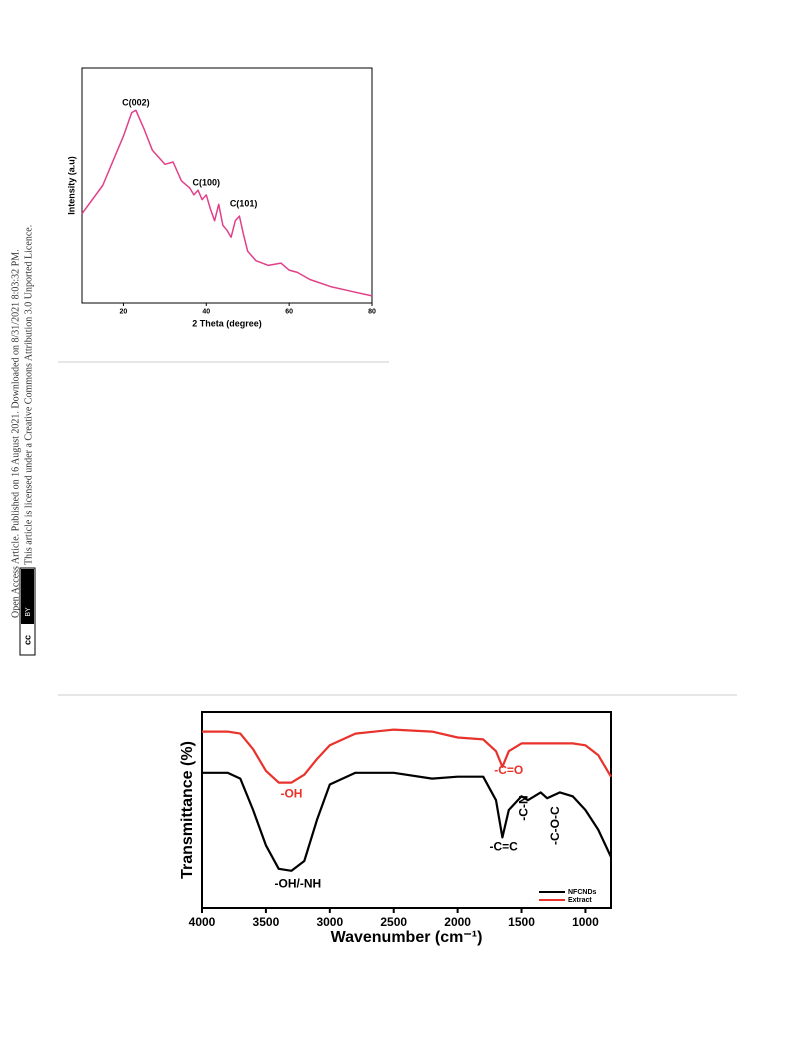 The width and height of the screenshot is (793, 1039). I want to click on x-axis-label: 2 Theta (degree), so click(227, 323).